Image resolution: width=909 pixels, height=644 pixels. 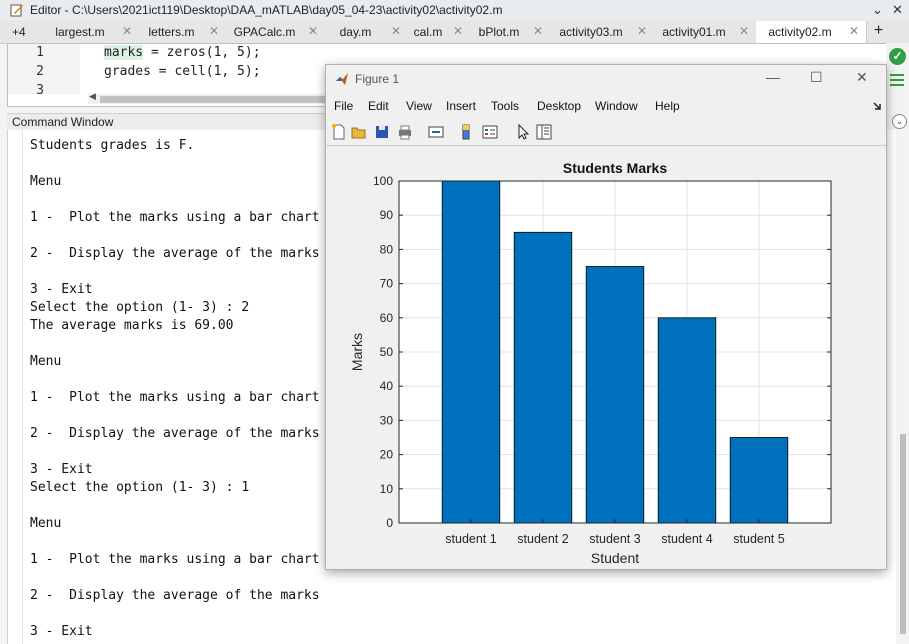 I want to click on colorbar-icon, so click(x=466, y=132).